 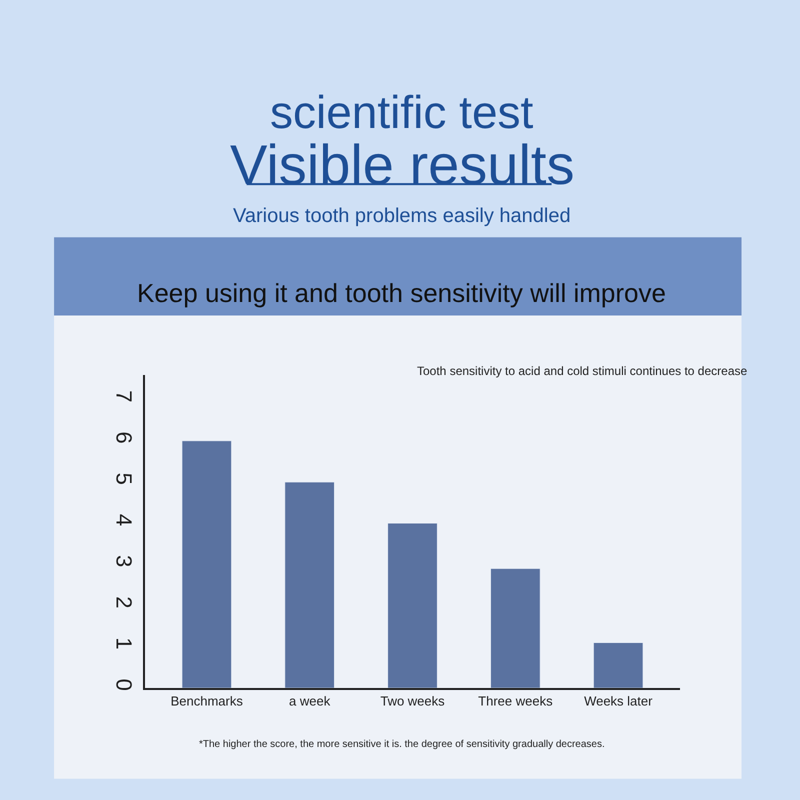 I want to click on text: *The higher the score, the more sensitive it is. the degree of sensitivity gradually decreases., so click(x=402, y=744).